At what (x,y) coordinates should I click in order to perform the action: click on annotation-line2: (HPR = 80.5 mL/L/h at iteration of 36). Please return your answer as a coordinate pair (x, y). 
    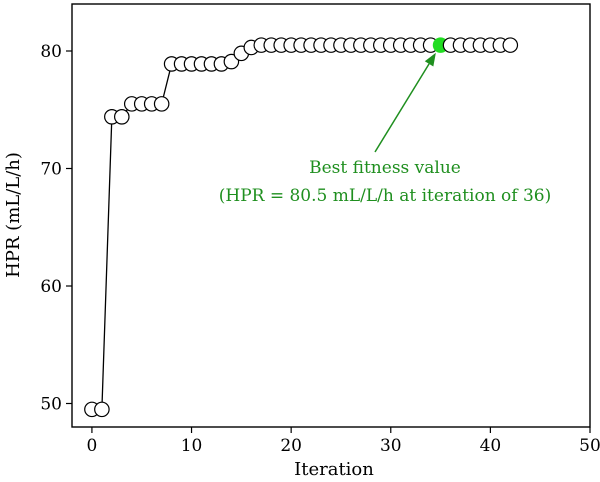
    Looking at the image, I should click on (385, 196).